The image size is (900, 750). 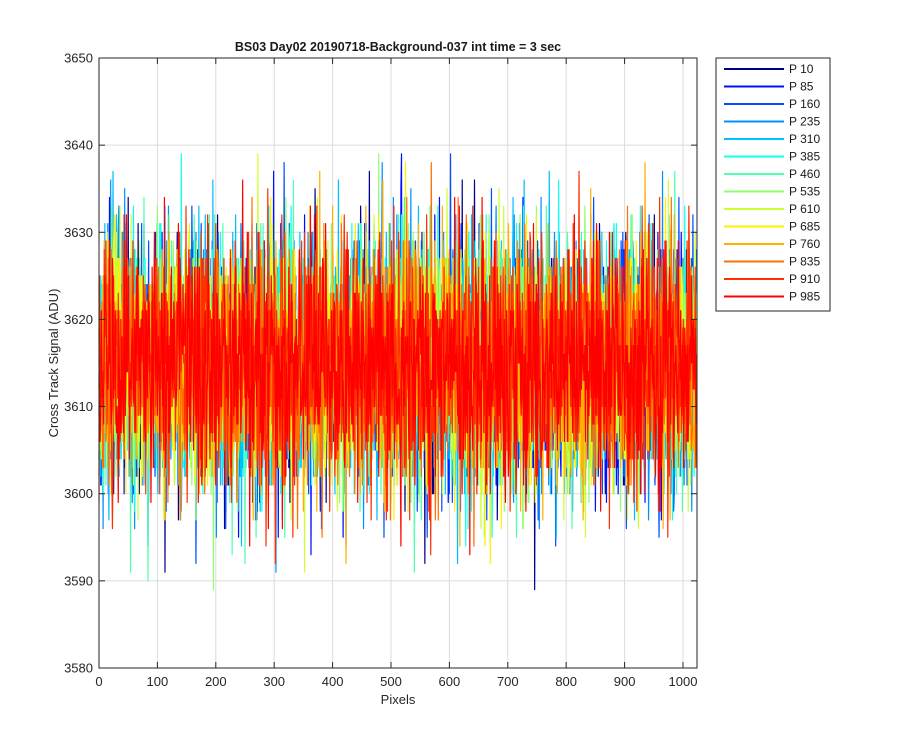 I want to click on legend-label-p760: P 760, so click(x=804, y=244).